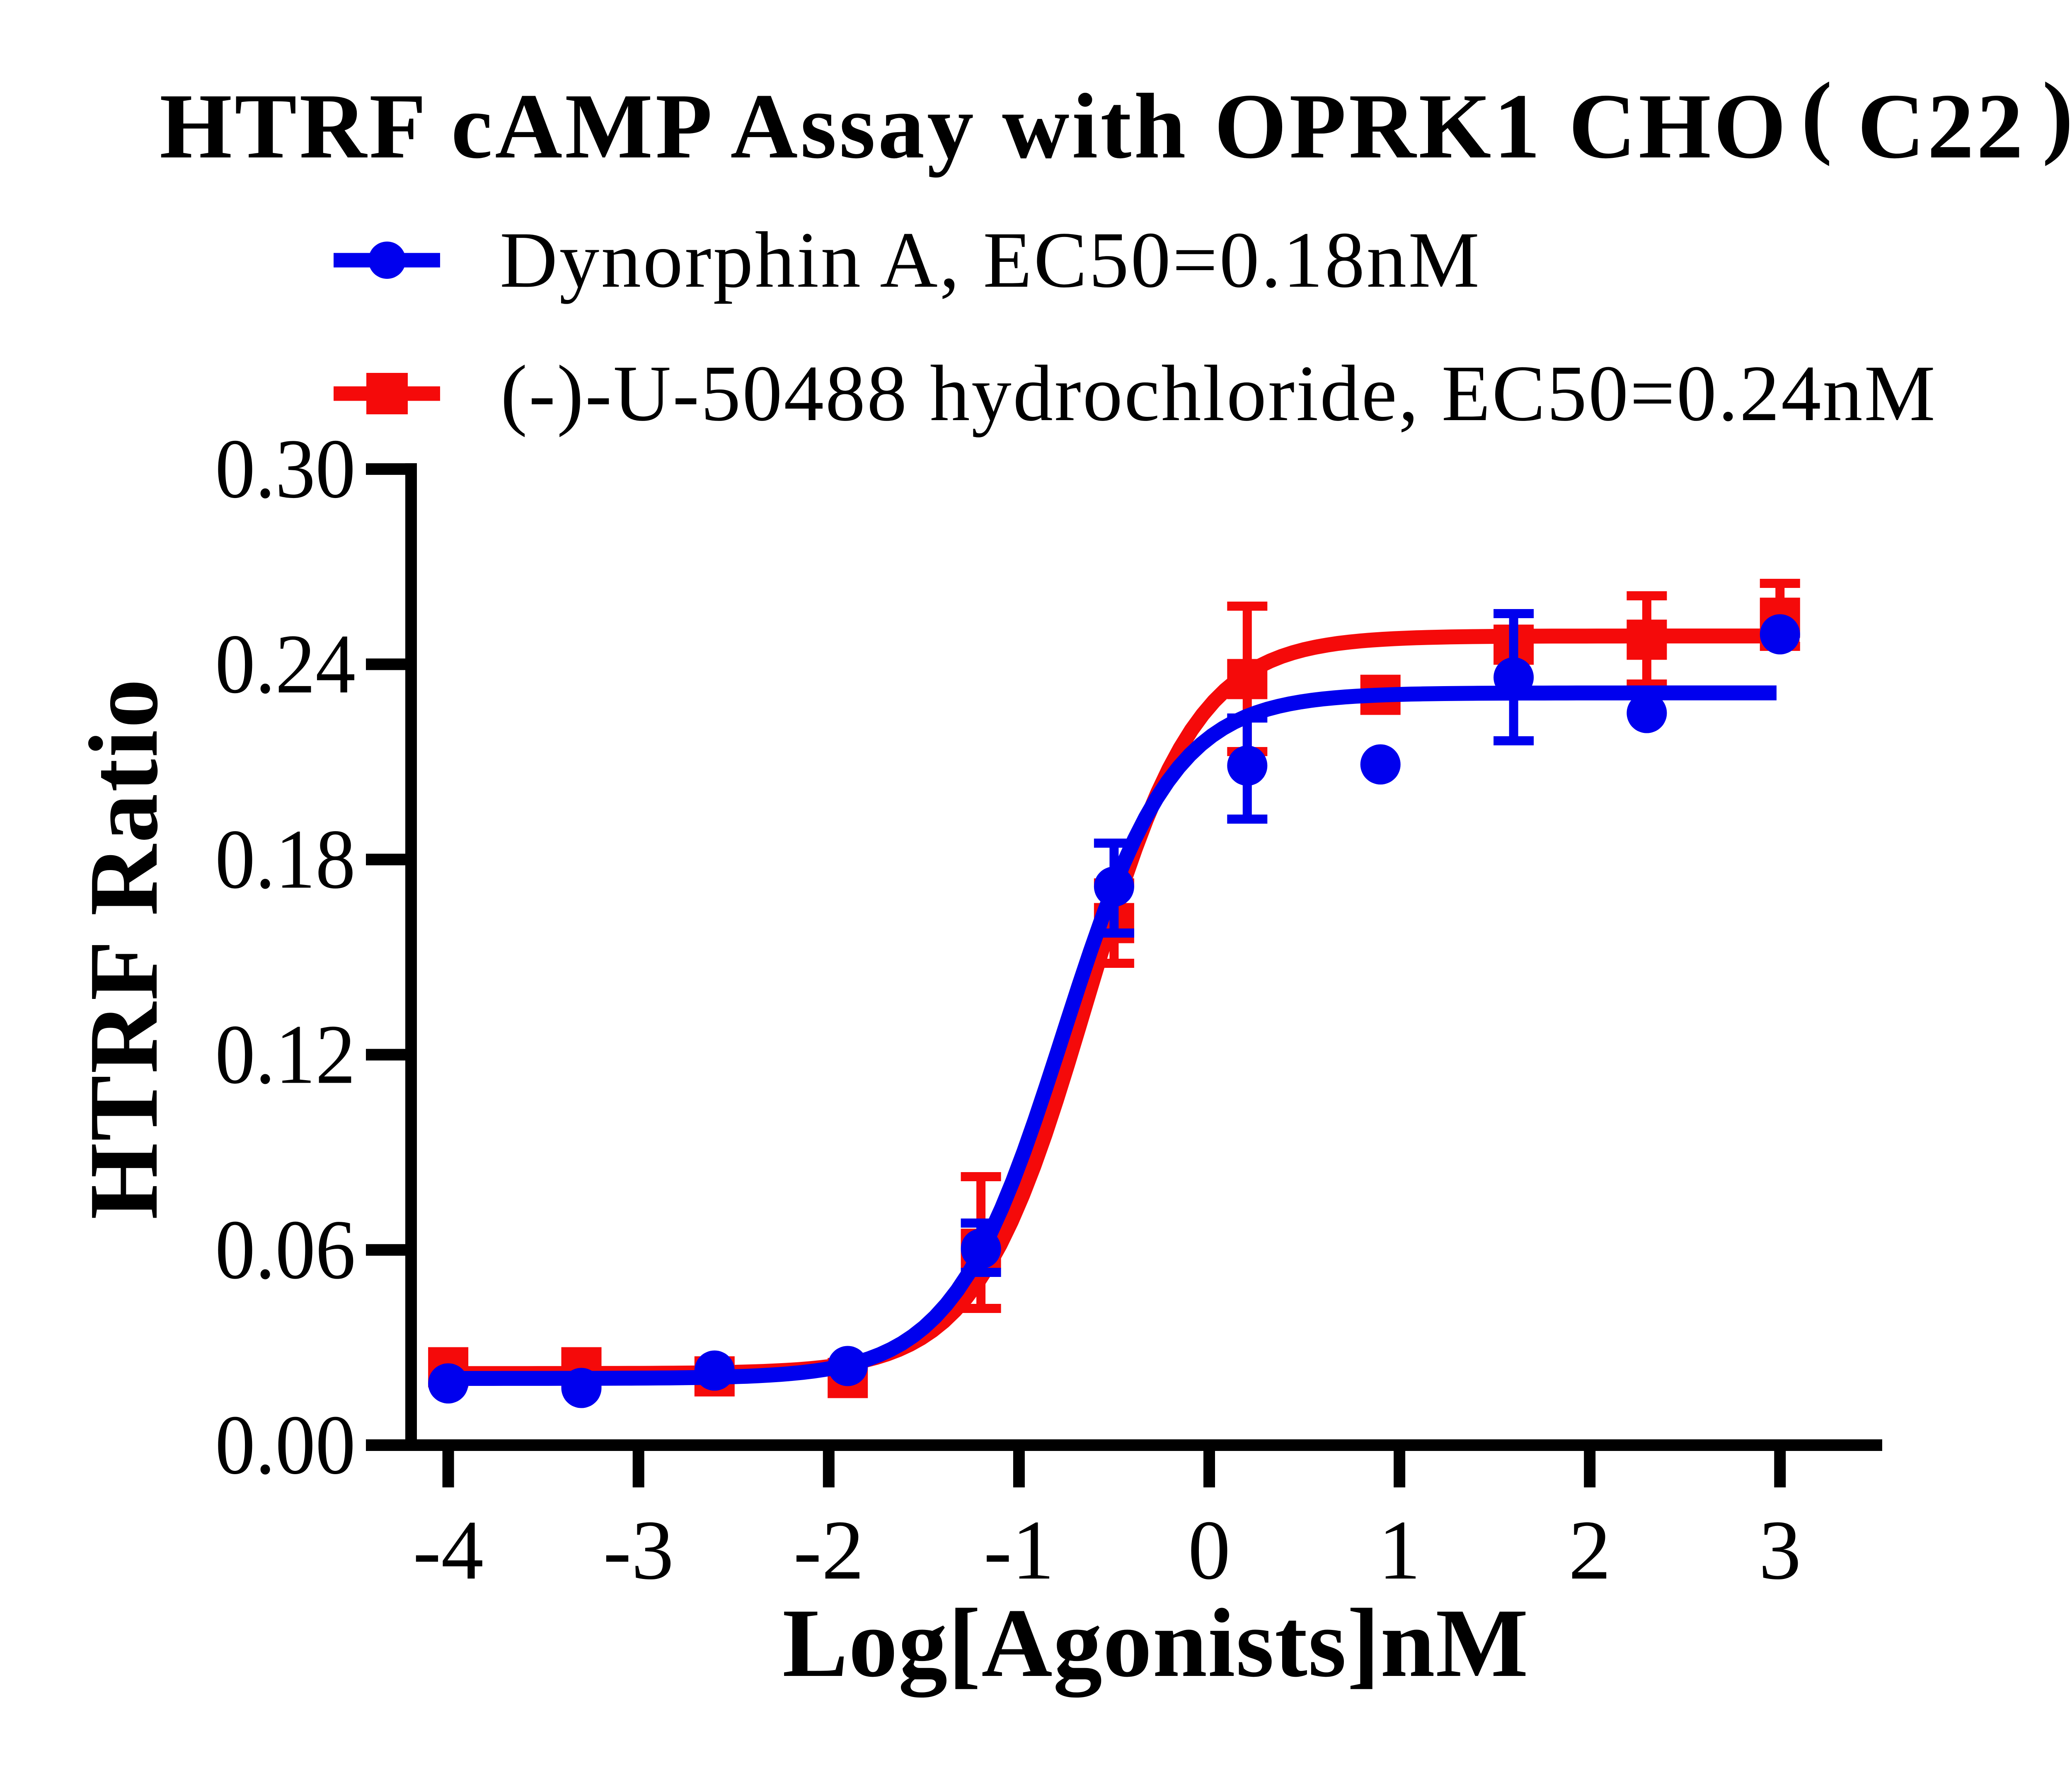 This screenshot has height=1765, width=2072. Describe the element at coordinates (828, 1550) in the screenshot. I see `svg-text: -2` at that location.